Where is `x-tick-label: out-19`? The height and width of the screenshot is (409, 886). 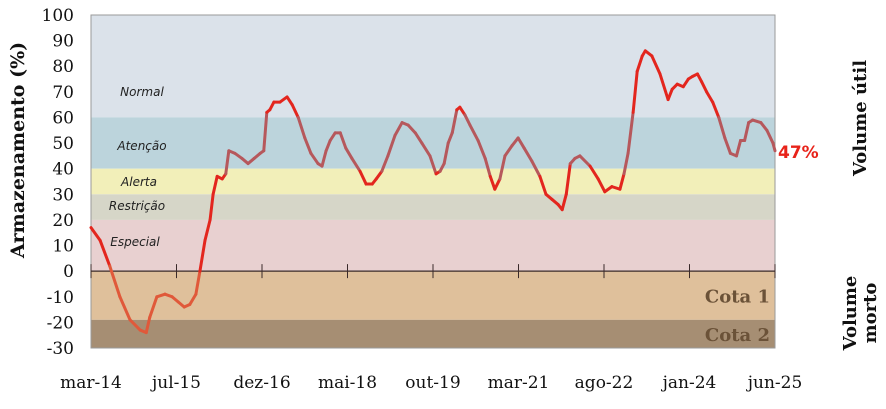
x-tick-label: out-19 is located at coordinates (432, 383).